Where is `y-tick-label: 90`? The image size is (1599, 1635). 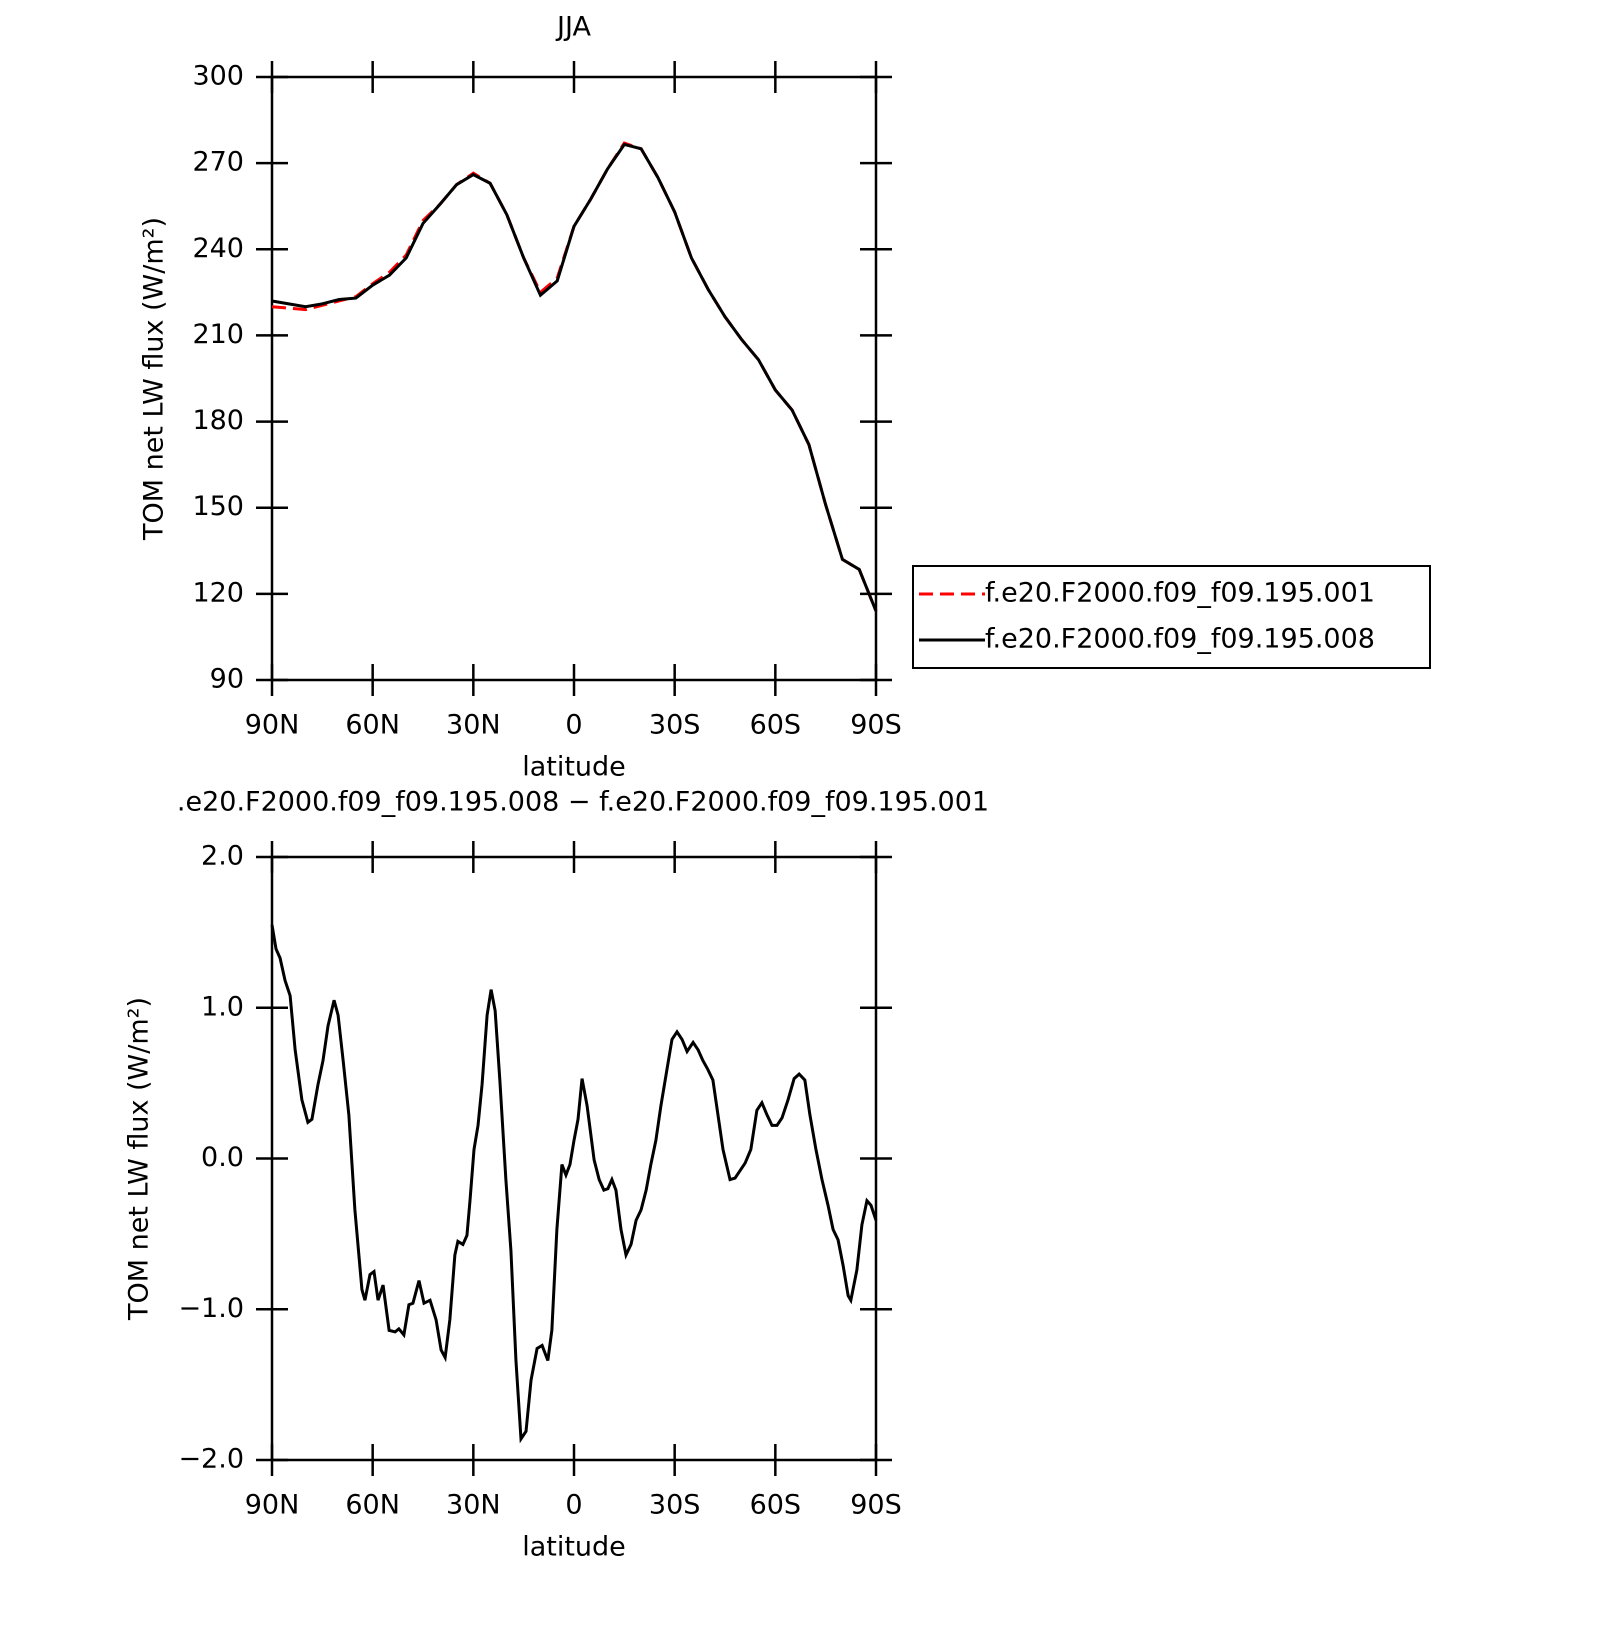
y-tick-label: 90 is located at coordinates (227, 679).